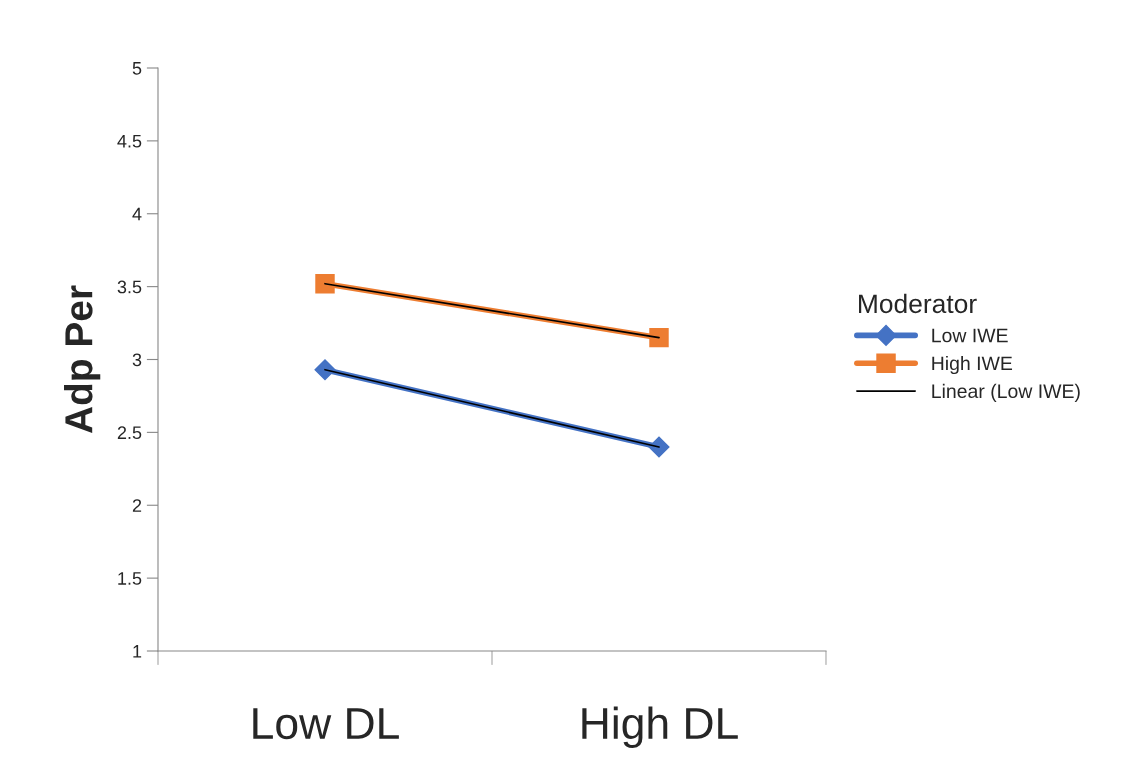 This screenshot has height=761, width=1142. Describe the element at coordinates (326, 724) in the screenshot. I see `x-tick-label: Low DL` at that location.